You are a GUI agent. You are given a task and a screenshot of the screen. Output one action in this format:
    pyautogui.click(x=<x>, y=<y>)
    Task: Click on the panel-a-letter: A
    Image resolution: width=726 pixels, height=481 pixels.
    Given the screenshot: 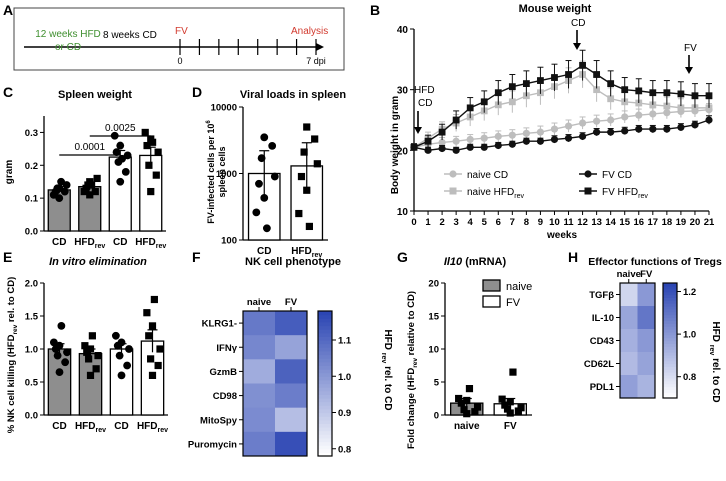 What is the action you would take?
    pyautogui.click(x=8, y=10)
    